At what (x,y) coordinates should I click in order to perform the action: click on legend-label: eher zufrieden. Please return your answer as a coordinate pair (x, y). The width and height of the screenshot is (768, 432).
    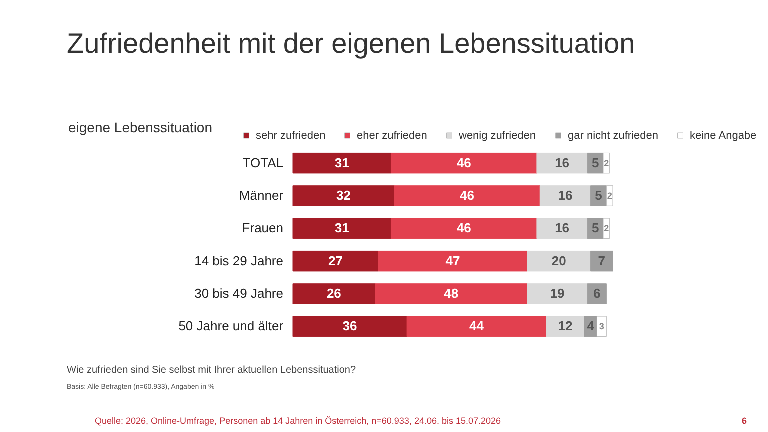
    Looking at the image, I should click on (392, 136).